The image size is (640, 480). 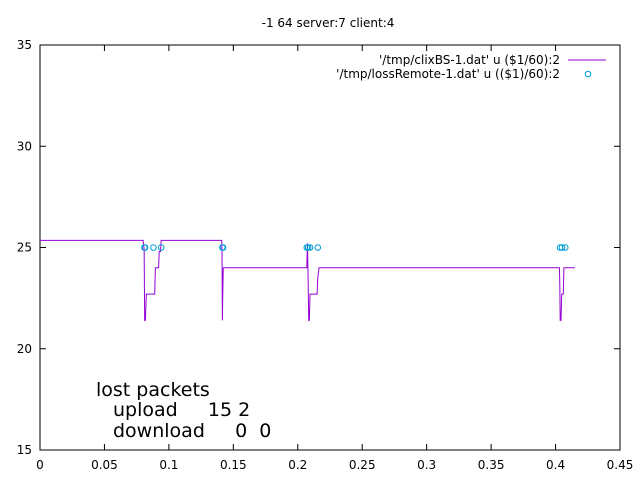 I want to click on x-tick-label: 0.2, so click(x=297, y=465).